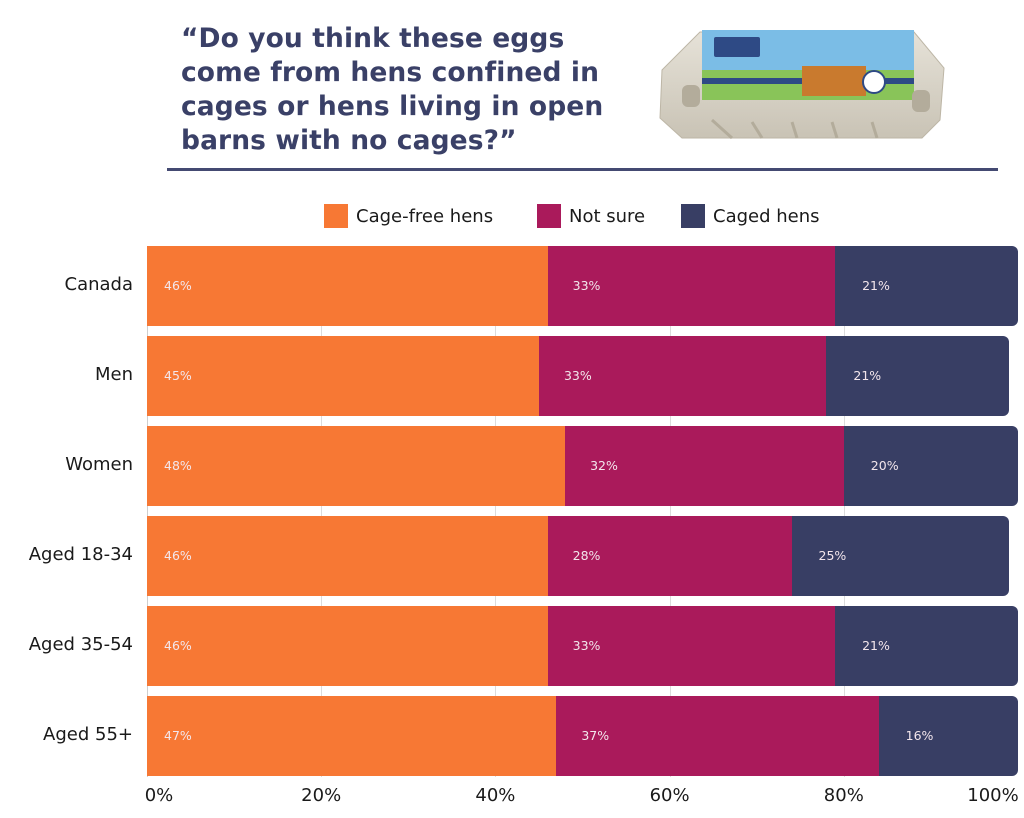 The width and height of the screenshot is (1024, 818). I want to click on legend-item-caged: Caged hens, so click(750, 216).